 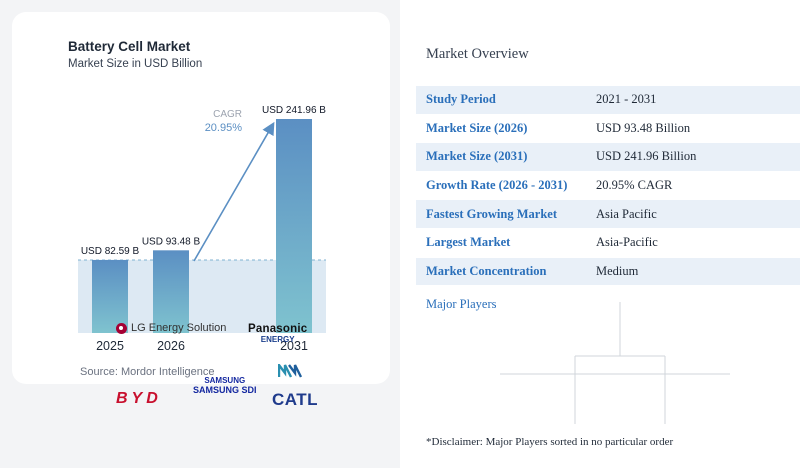 I want to click on overview-row-label: Largest Market, so click(x=468, y=242).